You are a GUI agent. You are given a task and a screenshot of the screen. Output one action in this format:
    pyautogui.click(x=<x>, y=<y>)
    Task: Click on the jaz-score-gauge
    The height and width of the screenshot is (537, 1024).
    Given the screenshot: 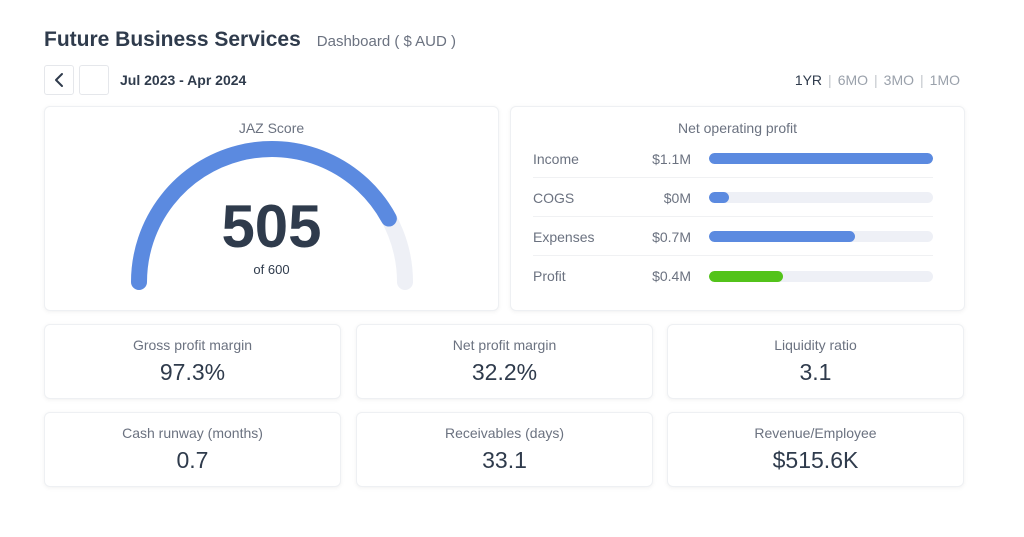 What is the action you would take?
    pyautogui.click(x=272, y=215)
    